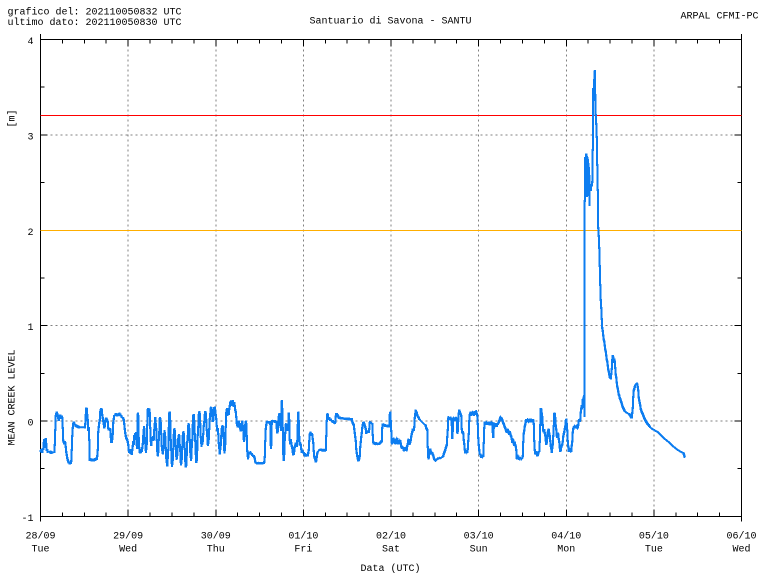 Image resolution: width=768 pixels, height=576 pixels. Describe the element at coordinates (391, 537) in the screenshot. I see `svg-text: 02/10` at that location.